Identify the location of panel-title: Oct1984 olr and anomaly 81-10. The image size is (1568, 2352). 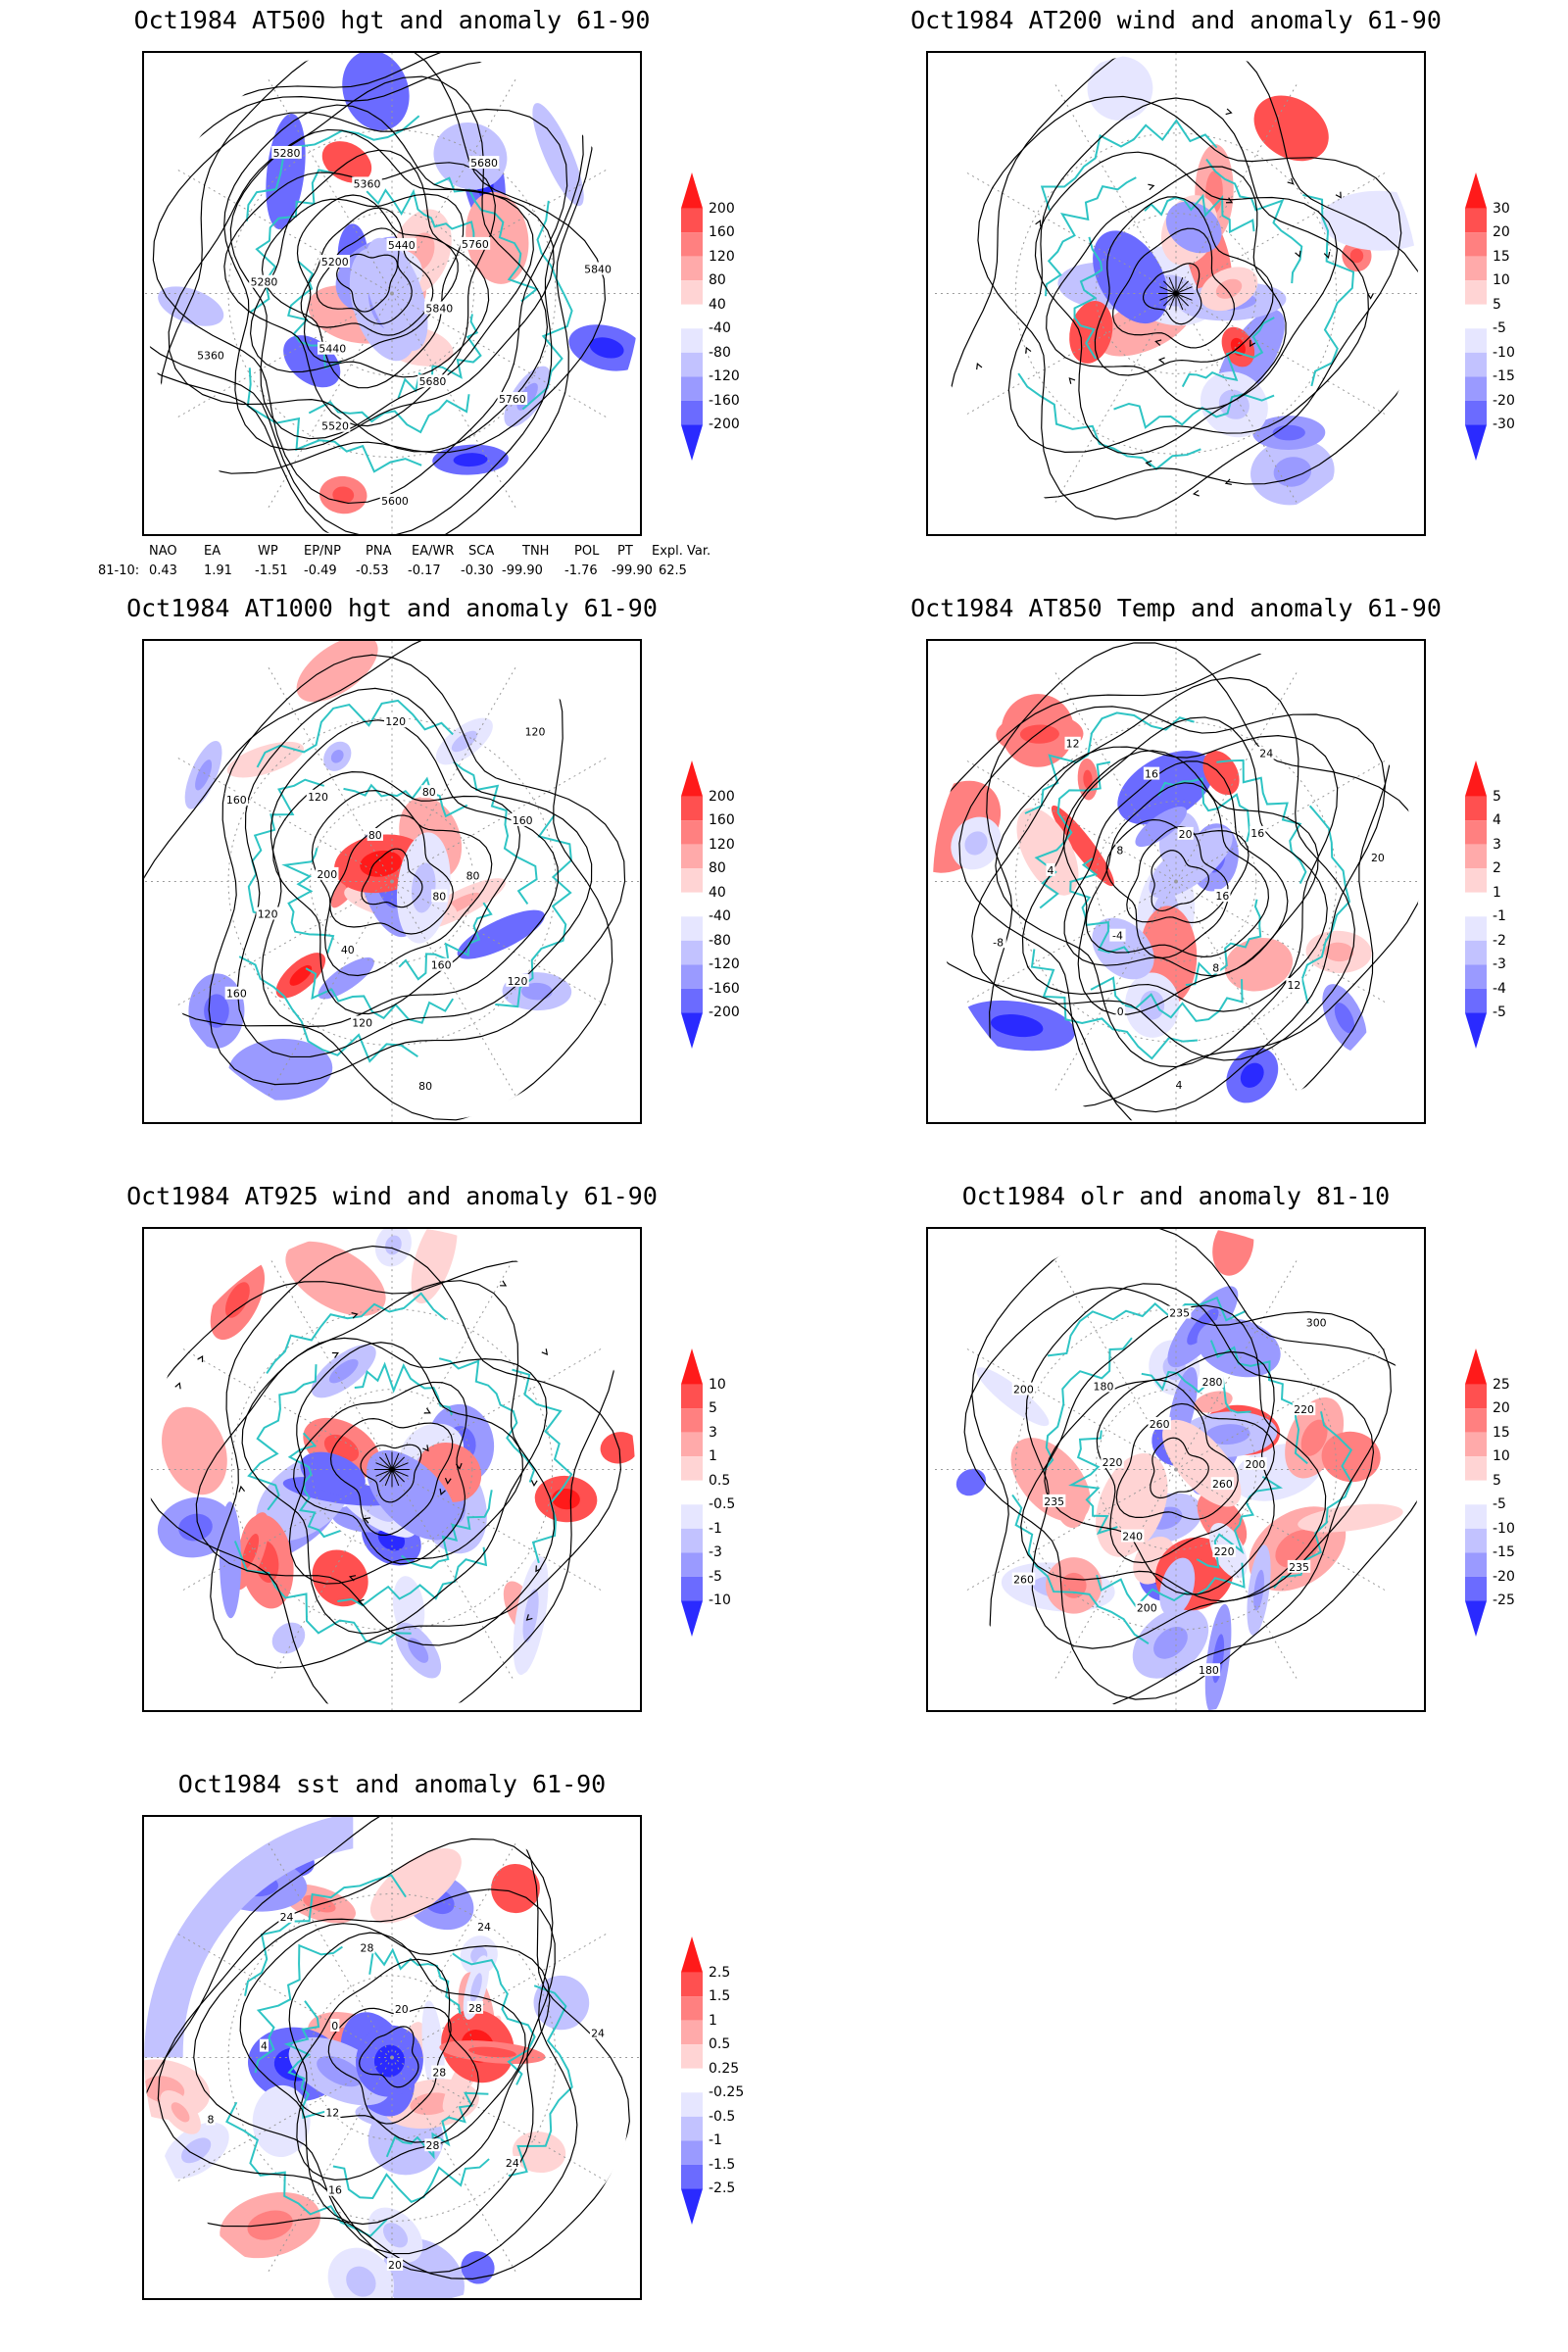
(1176, 1196).